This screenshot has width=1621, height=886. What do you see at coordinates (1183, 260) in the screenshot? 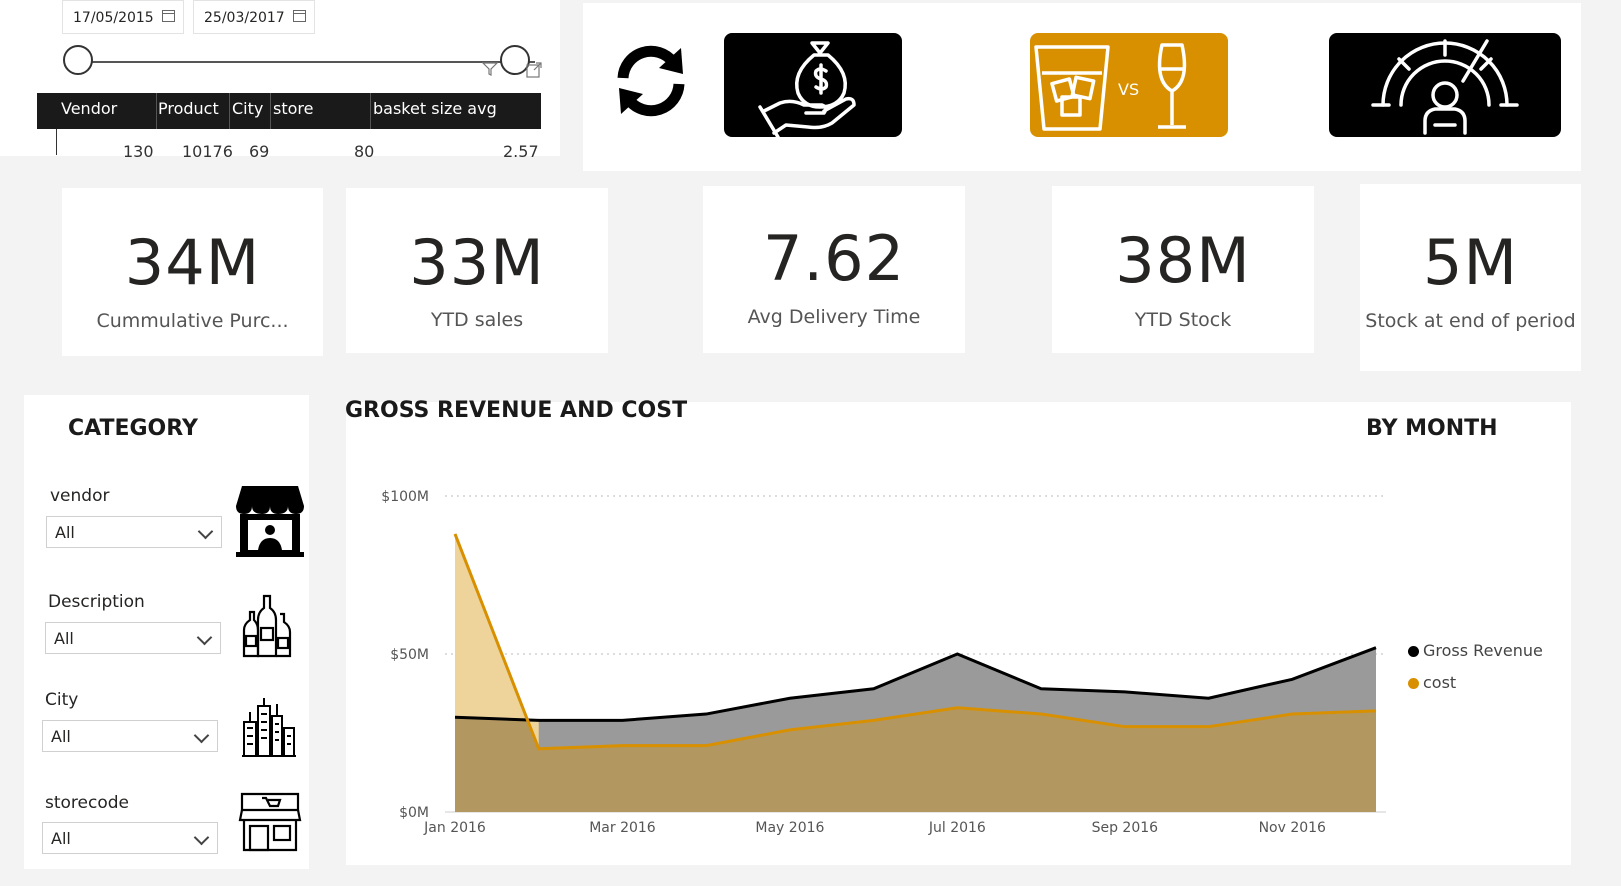
I see `kpi-value: 38M` at bounding box center [1183, 260].